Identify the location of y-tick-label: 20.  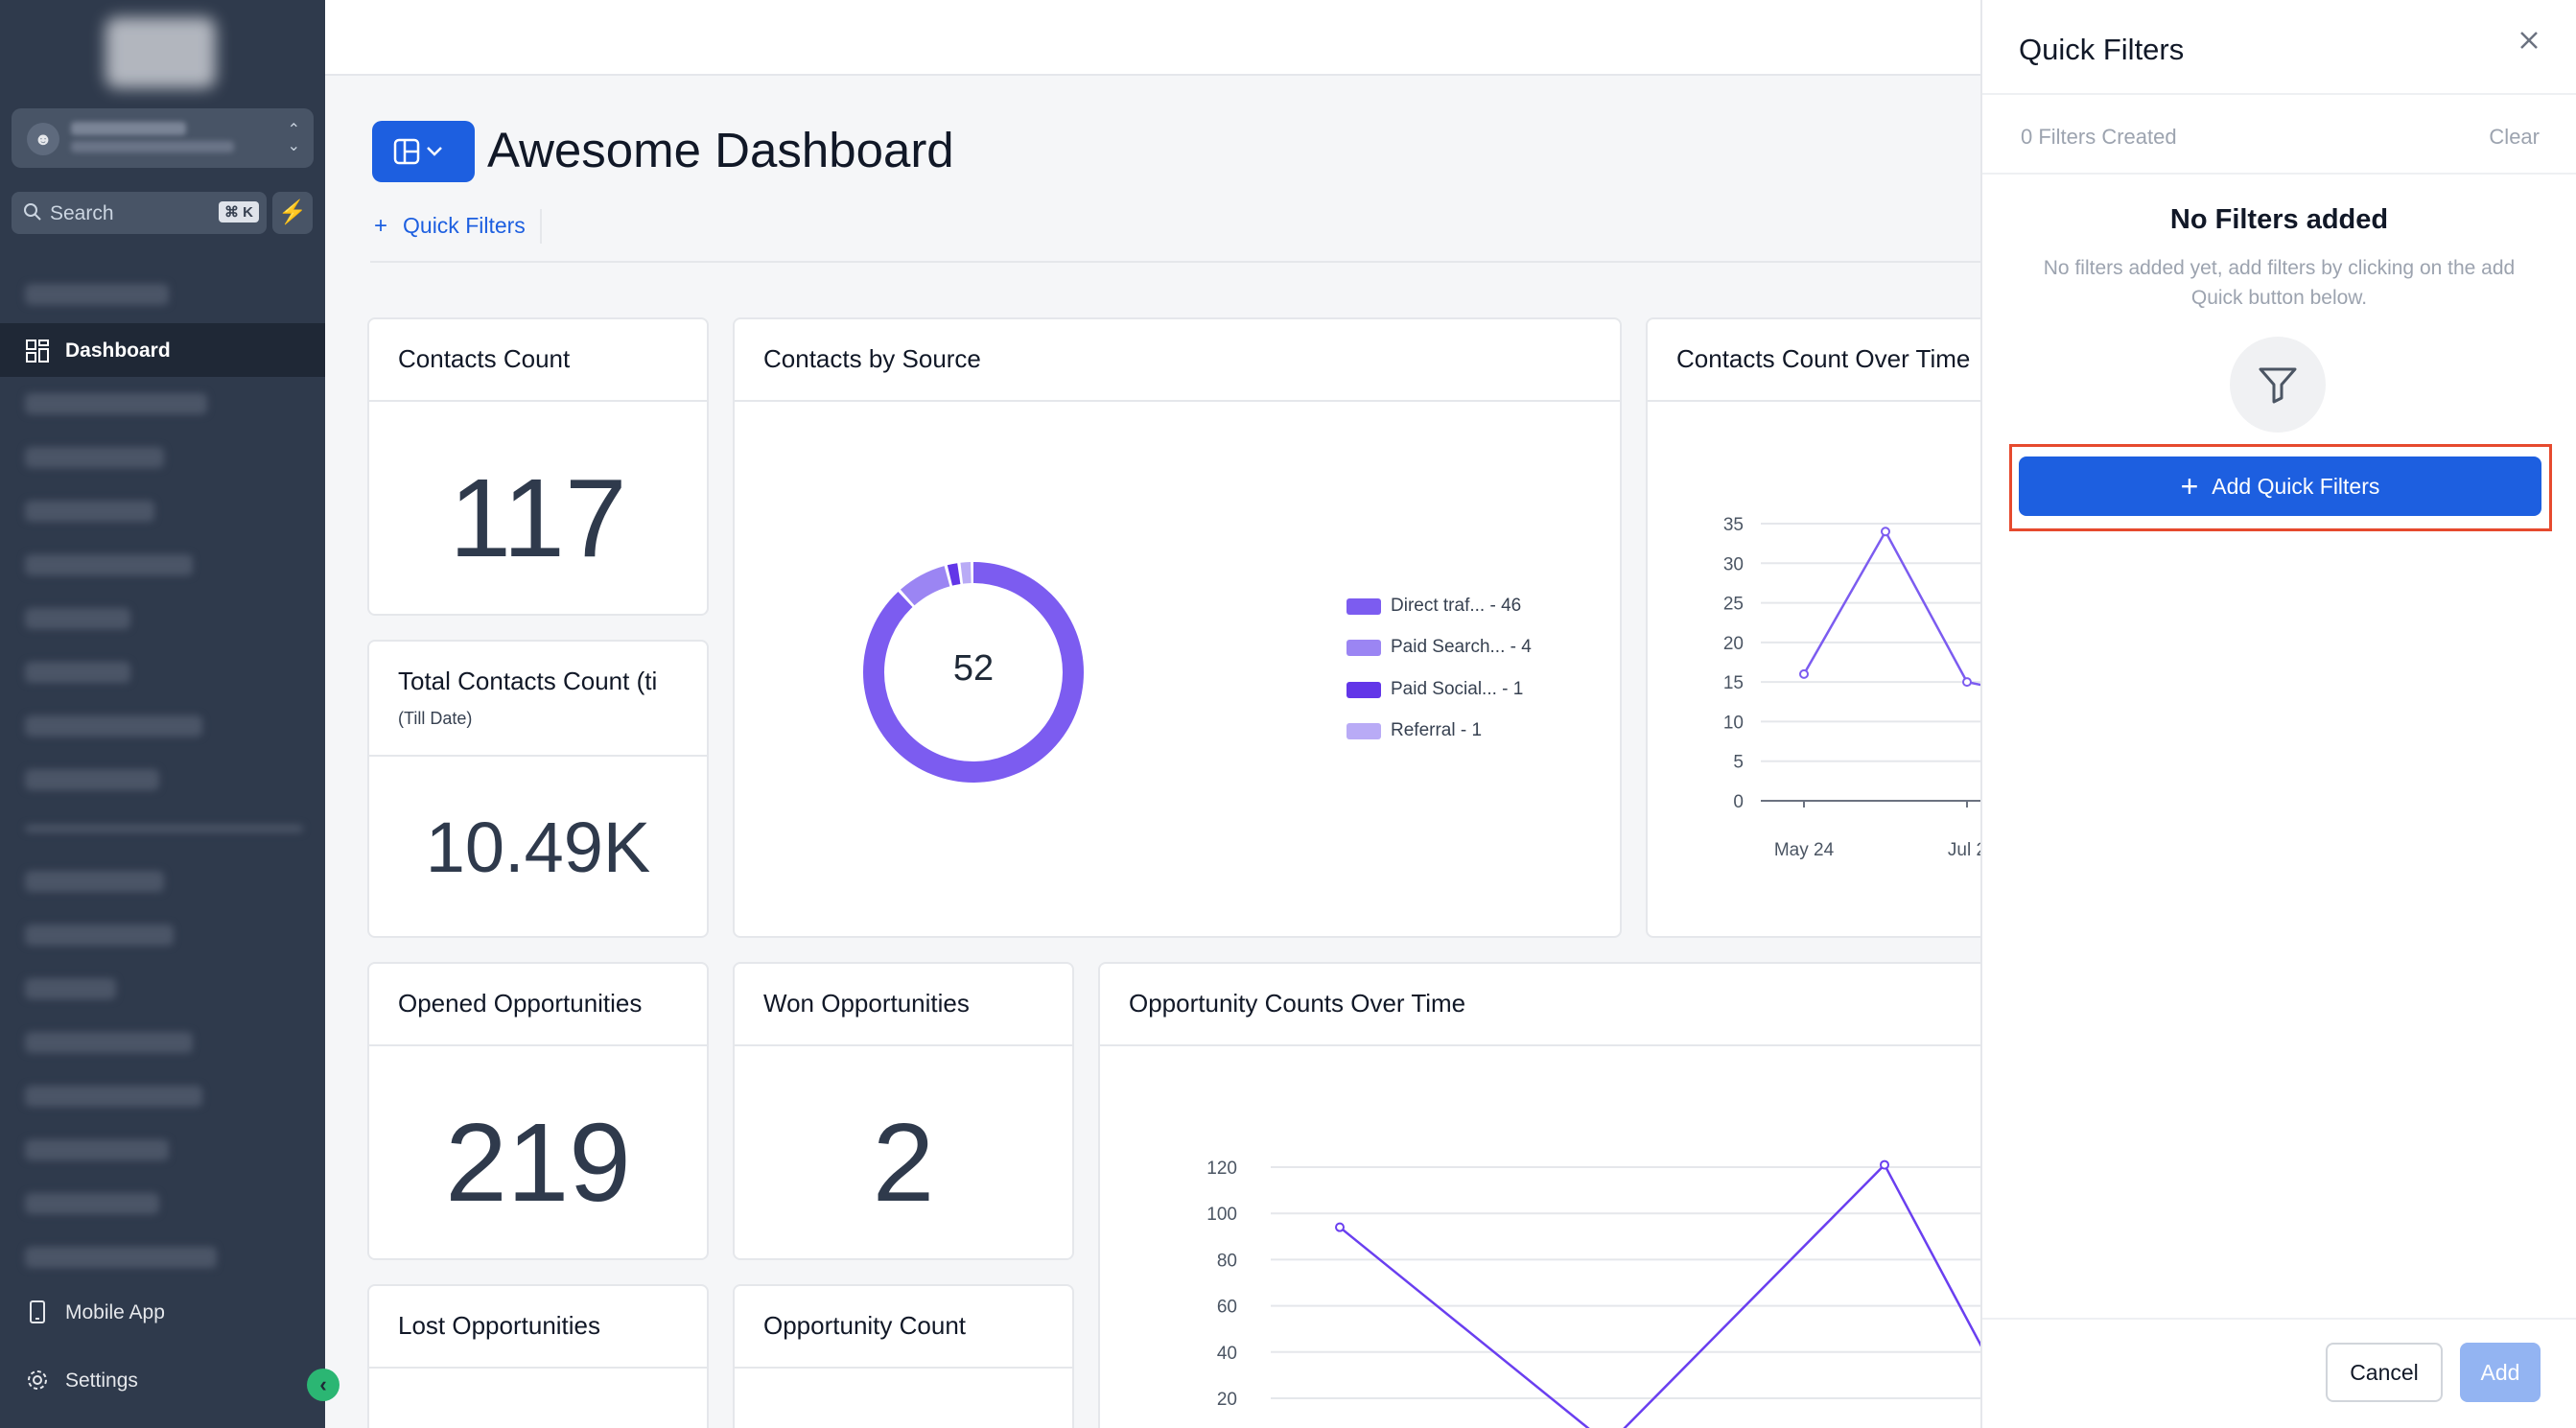
(1227, 1400).